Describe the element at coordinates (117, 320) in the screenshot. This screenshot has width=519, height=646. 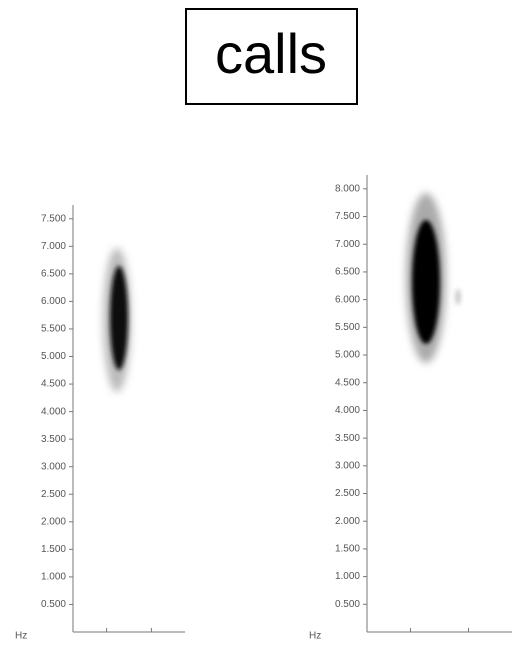
I see `spectrogram-left` at that location.